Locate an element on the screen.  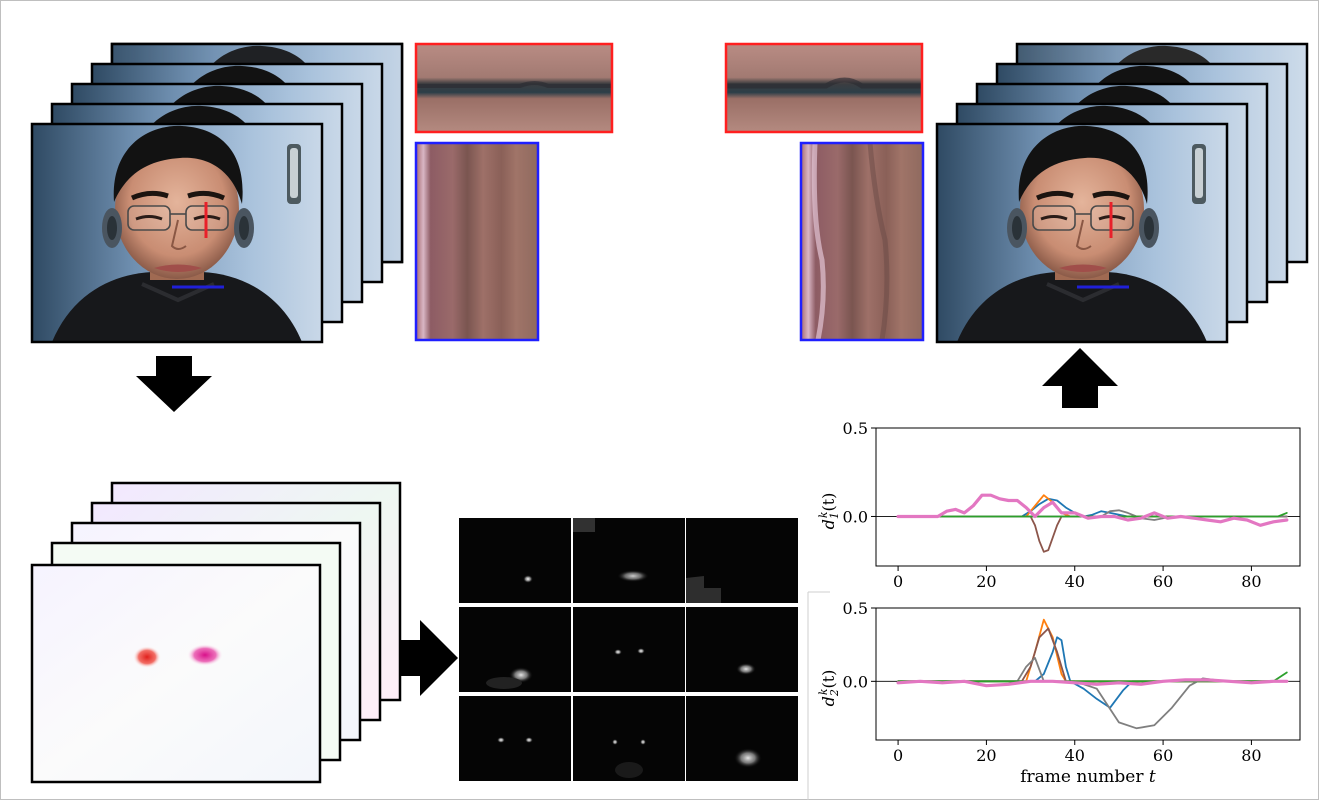
x-axis-label: frame number t is located at coordinates (1088, 777).